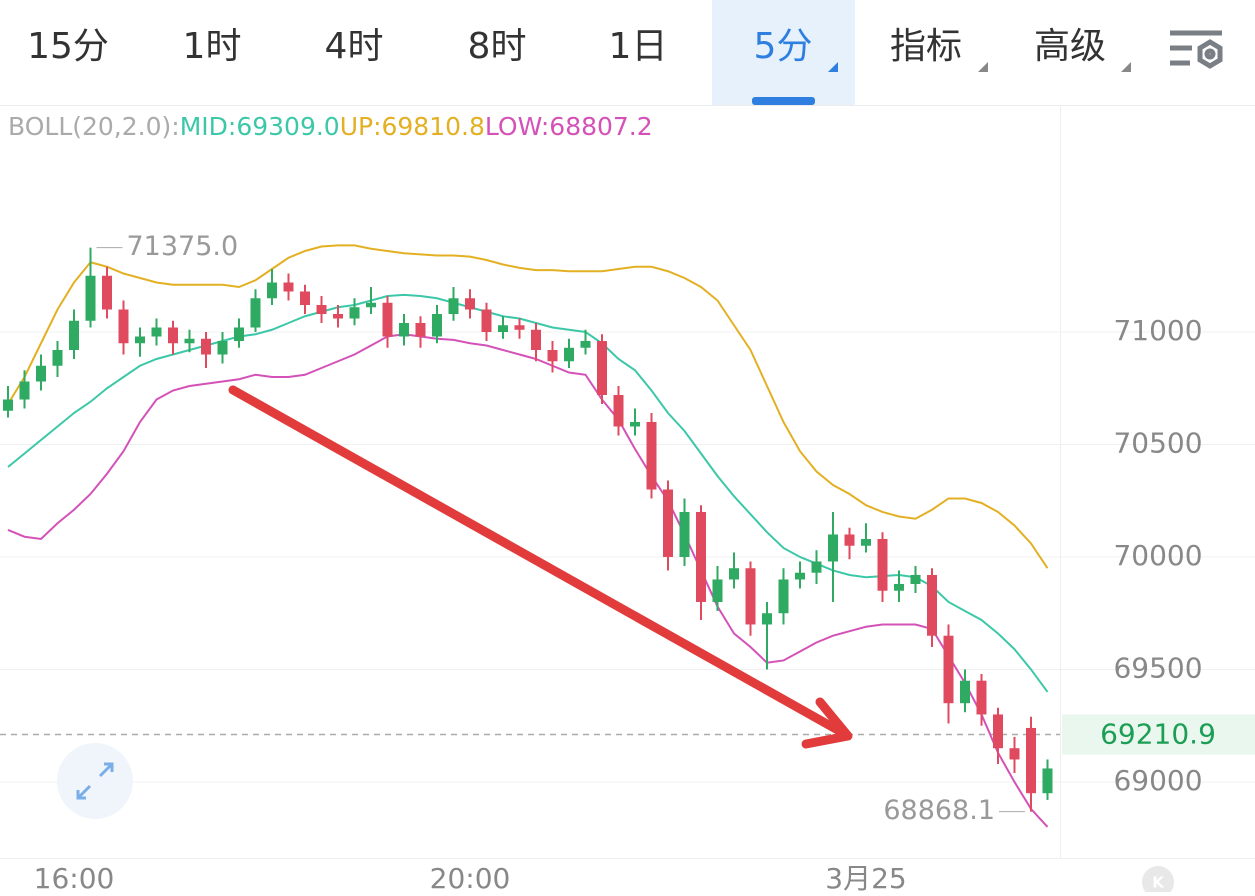  Describe the element at coordinates (638, 46) in the screenshot. I see `tab: 1日` at that location.